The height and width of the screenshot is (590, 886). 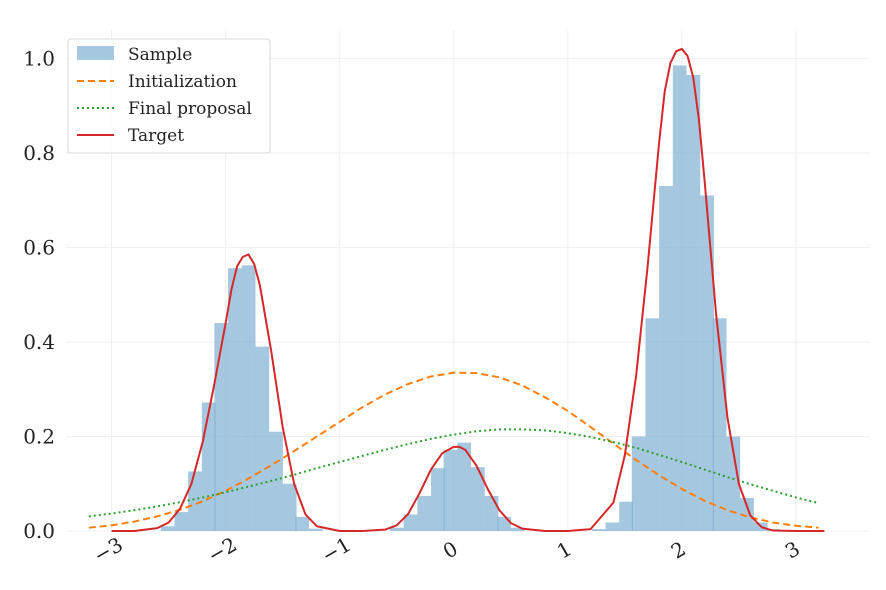 What do you see at coordinates (39, 294) in the screenshot?
I see `y-axis-ticks: 0.0 0.2 0.4 0.6 0.8 1.0` at bounding box center [39, 294].